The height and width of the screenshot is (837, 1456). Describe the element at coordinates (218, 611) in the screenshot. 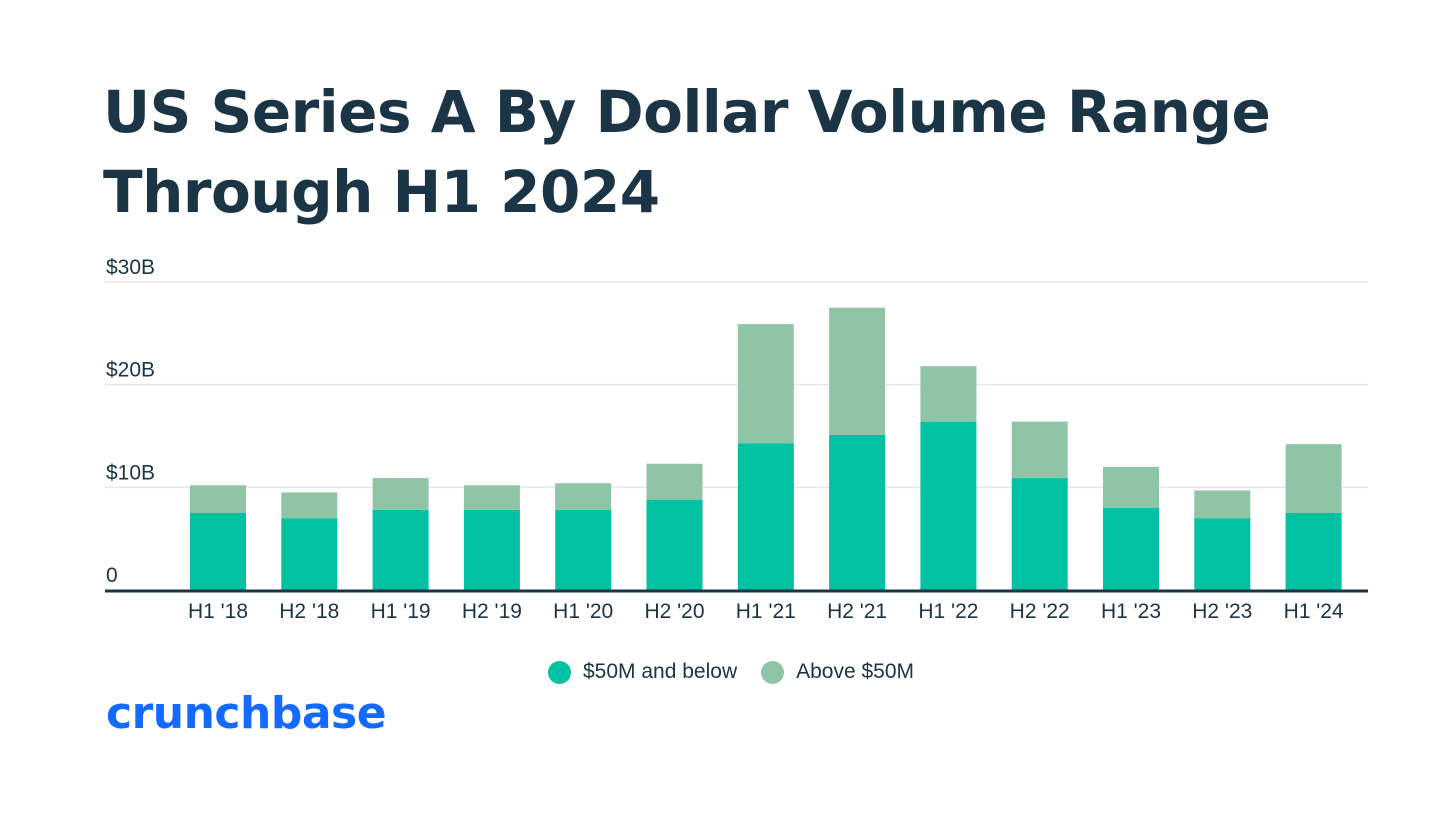

I see `x-tick-label-0: H1 '18` at that location.